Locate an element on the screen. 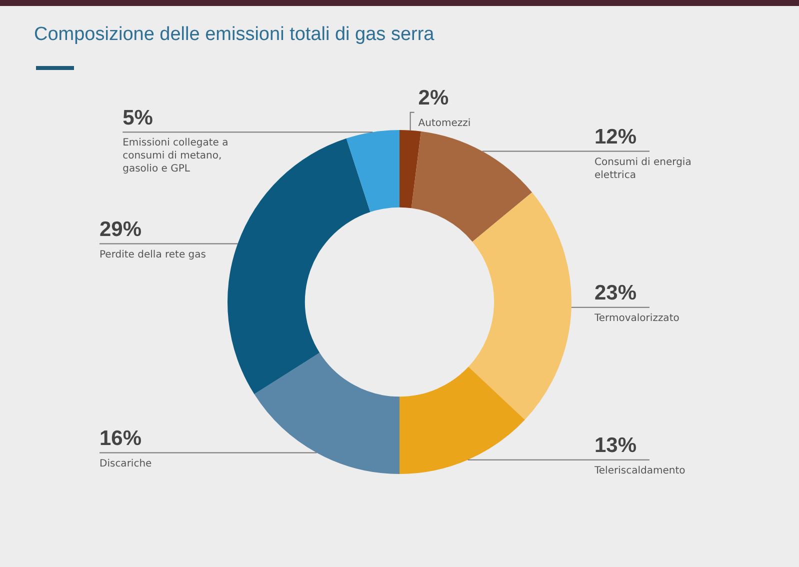 This screenshot has width=799, height=567. slice-label: Termovalorizzato is located at coordinates (637, 318).